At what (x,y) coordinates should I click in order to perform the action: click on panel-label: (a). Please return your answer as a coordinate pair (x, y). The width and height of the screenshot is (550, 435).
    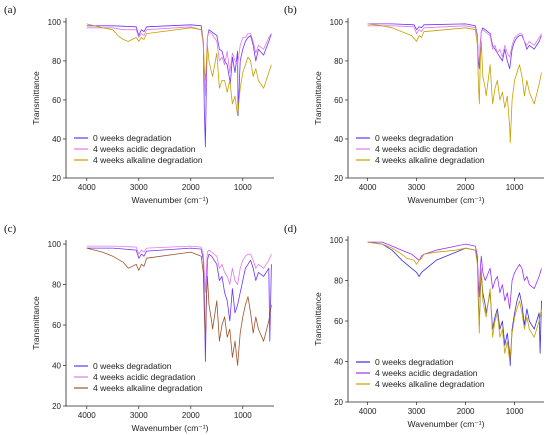
    Looking at the image, I should click on (10, 10).